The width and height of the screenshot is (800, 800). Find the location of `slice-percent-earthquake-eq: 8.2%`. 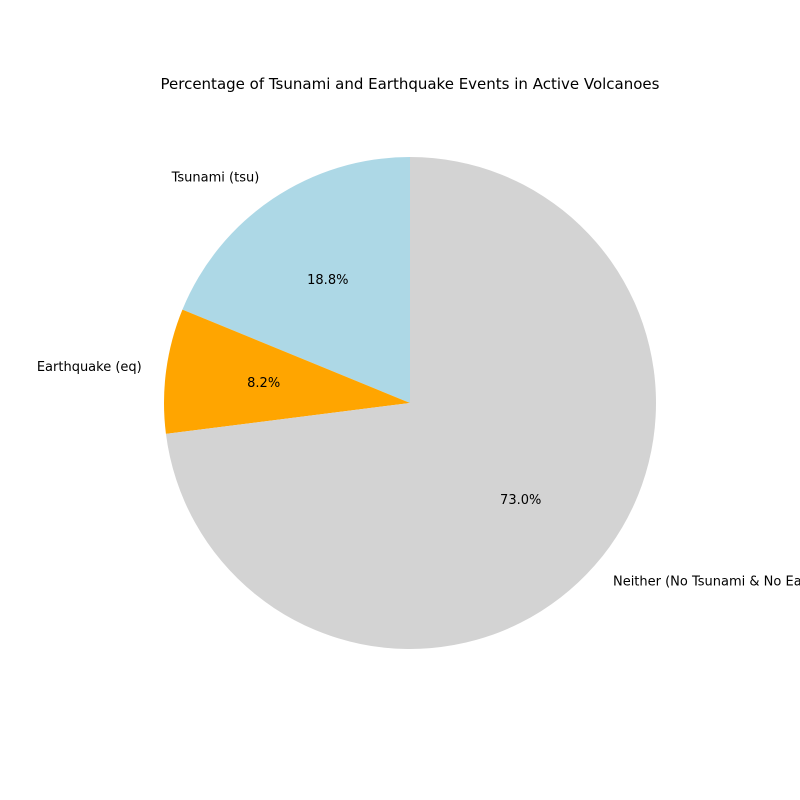

slice-percent-earthquake-eq: 8.2% is located at coordinates (263, 383).